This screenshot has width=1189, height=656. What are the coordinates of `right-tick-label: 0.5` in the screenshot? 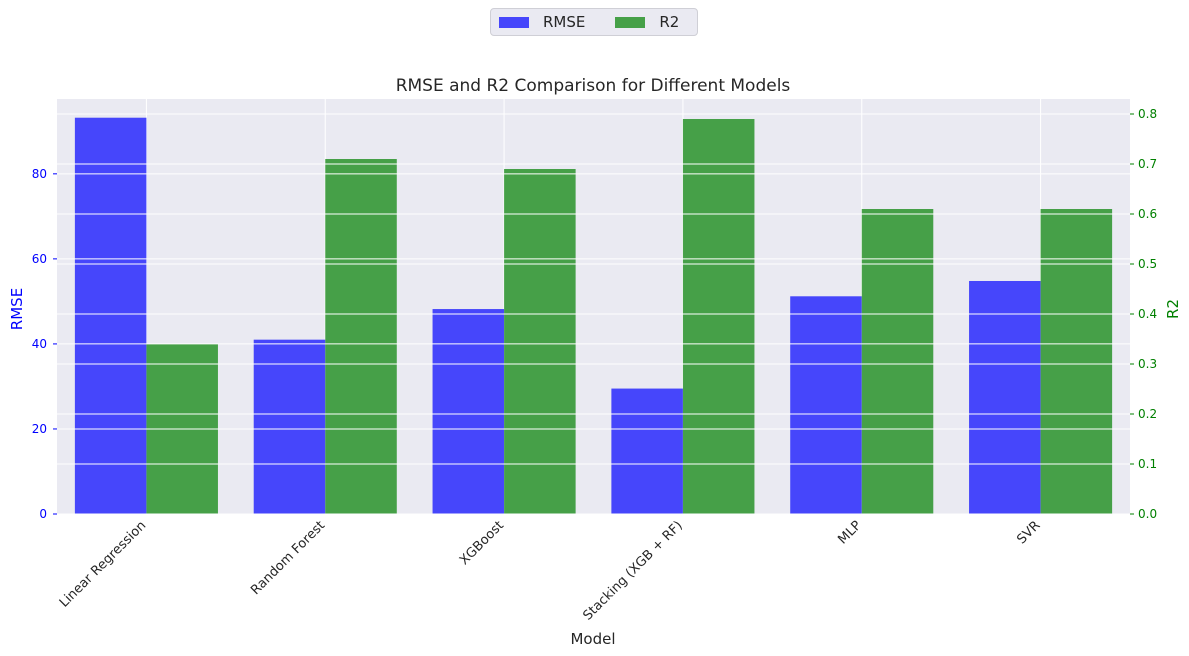 It's located at (1147, 264).